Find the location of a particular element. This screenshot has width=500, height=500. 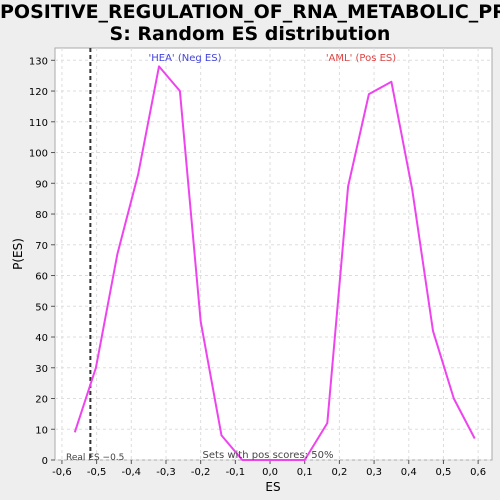

y-tick-label: 50 is located at coordinates (41, 307).